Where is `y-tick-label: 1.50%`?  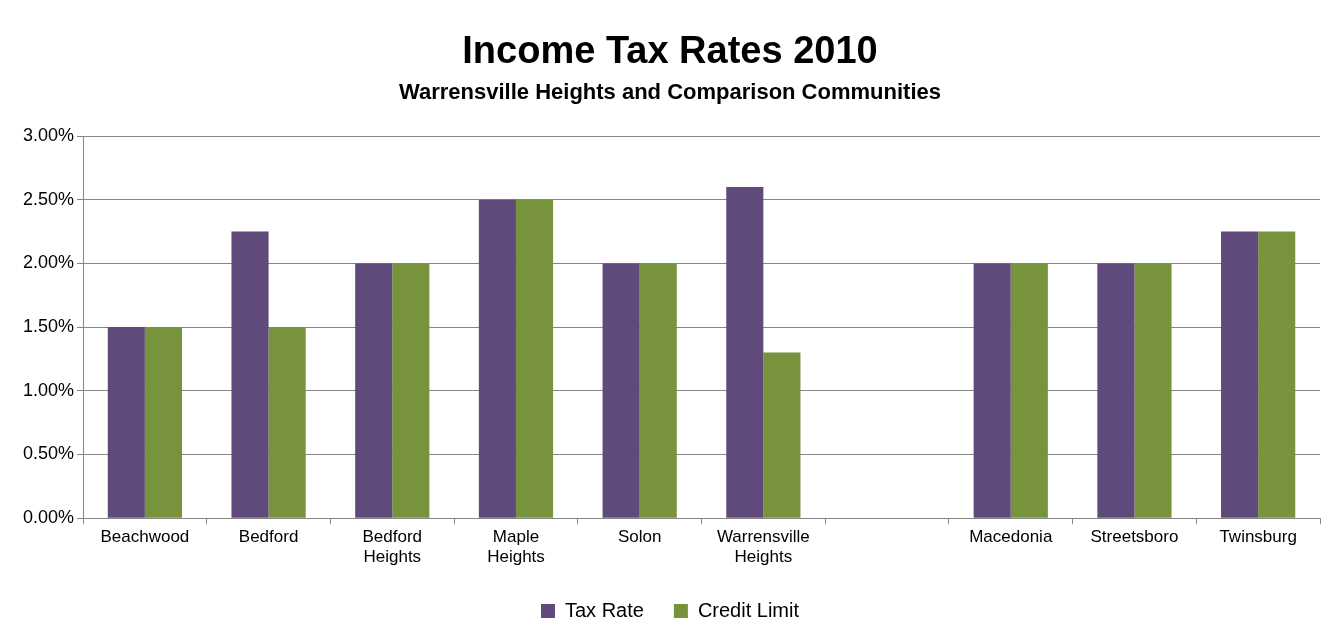 y-tick-label: 1.50% is located at coordinates (48, 326).